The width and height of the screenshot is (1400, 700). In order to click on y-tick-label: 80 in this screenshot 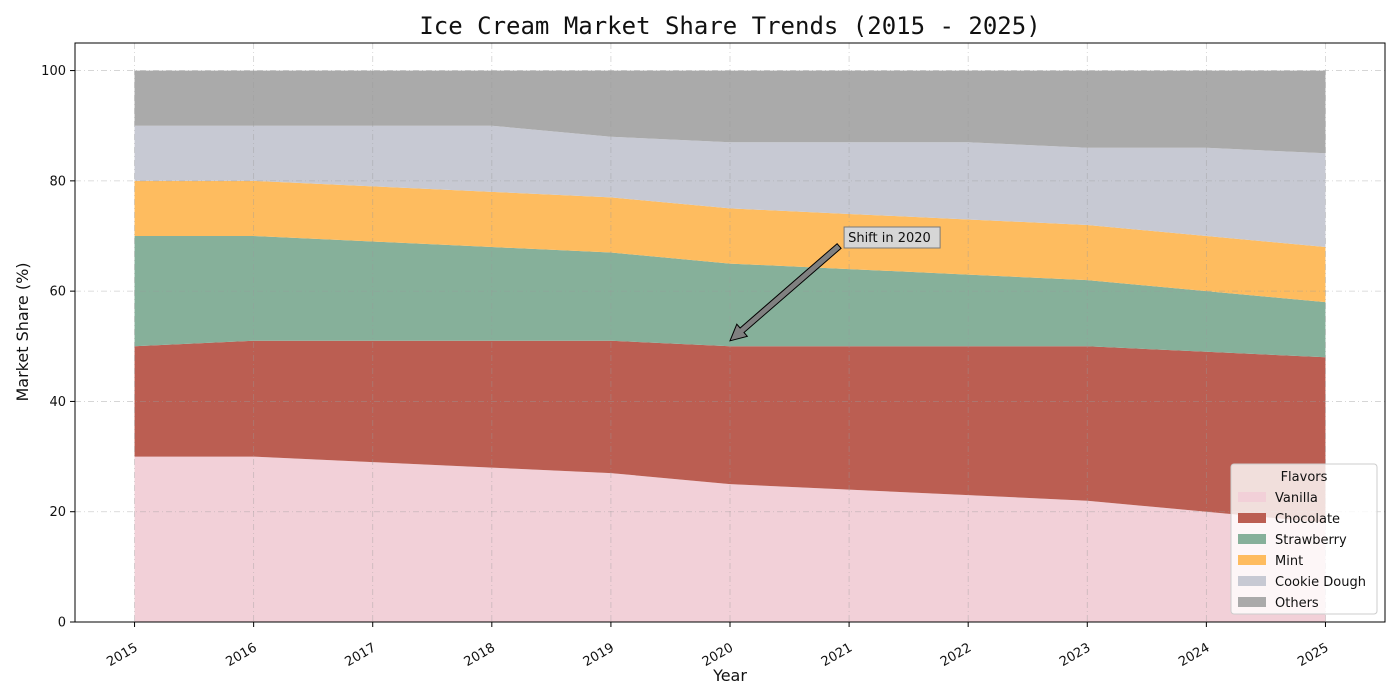, I will do `click(57, 181)`.